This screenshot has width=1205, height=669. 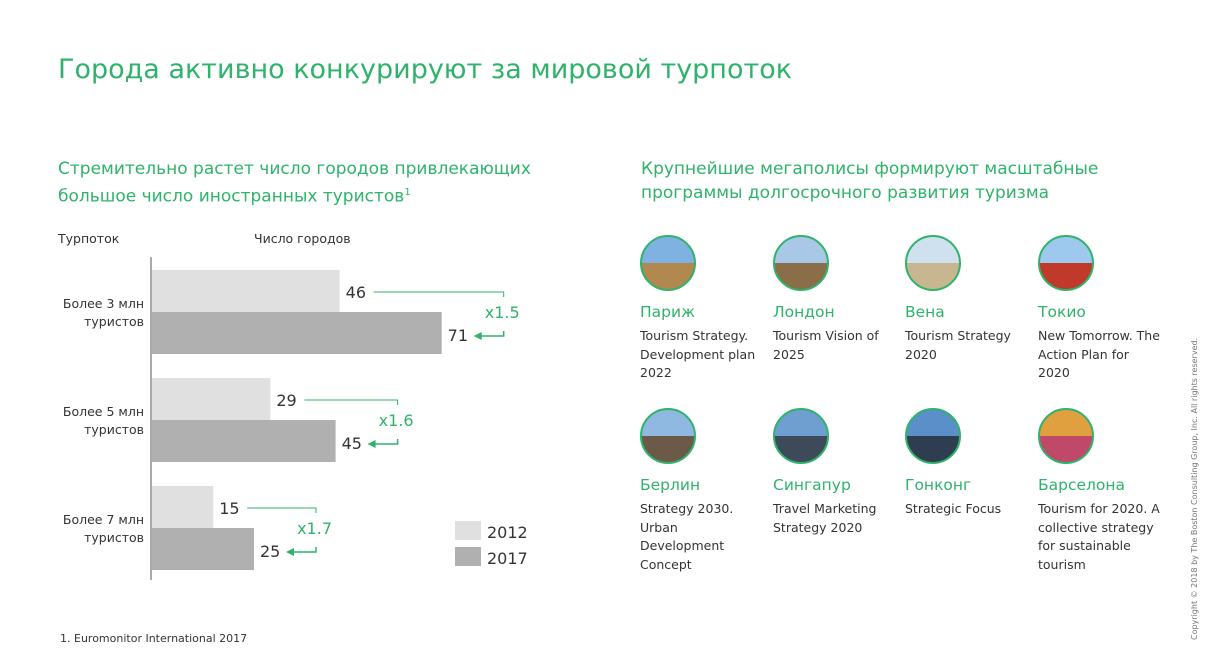 What do you see at coordinates (804, 312) in the screenshot?
I see `city-name: Лондон` at bounding box center [804, 312].